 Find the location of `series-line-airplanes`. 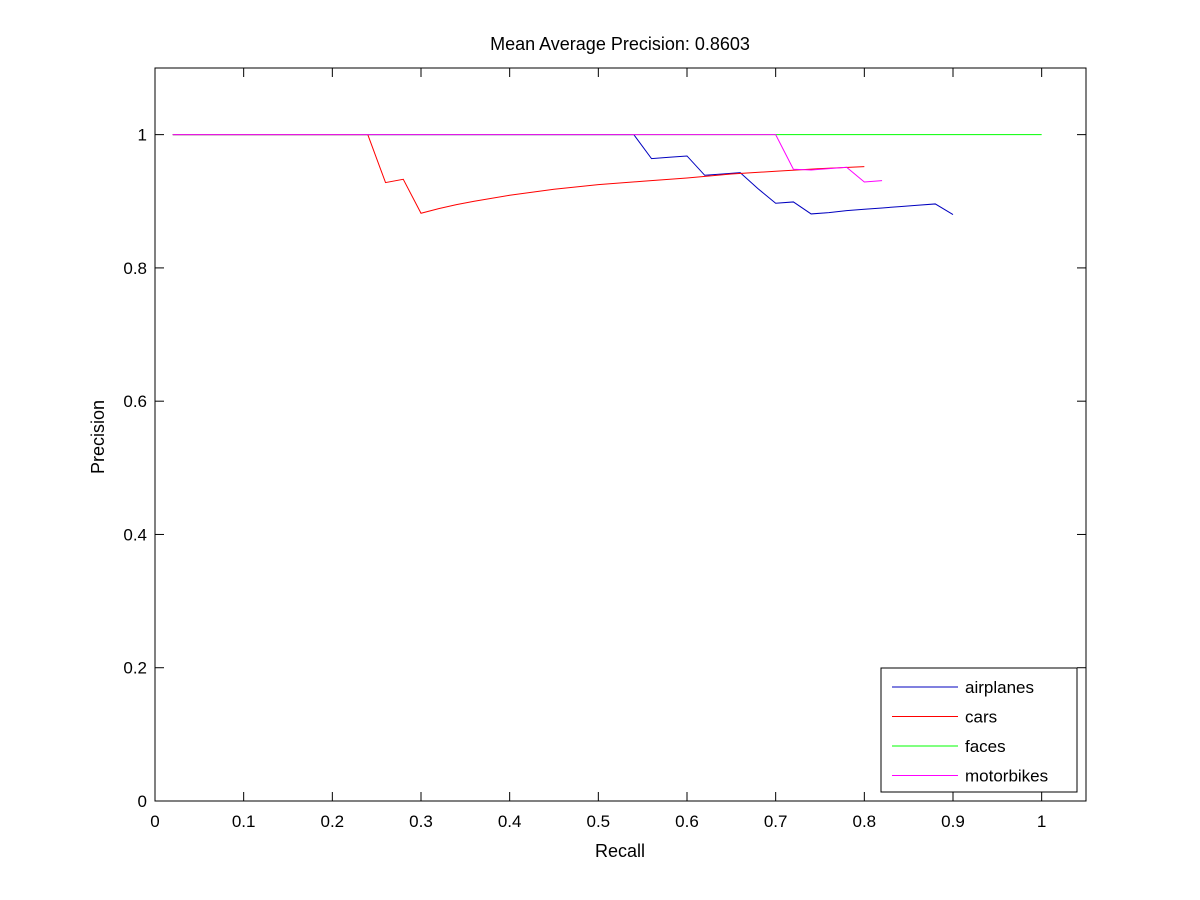

series-line-airplanes is located at coordinates (563, 175).